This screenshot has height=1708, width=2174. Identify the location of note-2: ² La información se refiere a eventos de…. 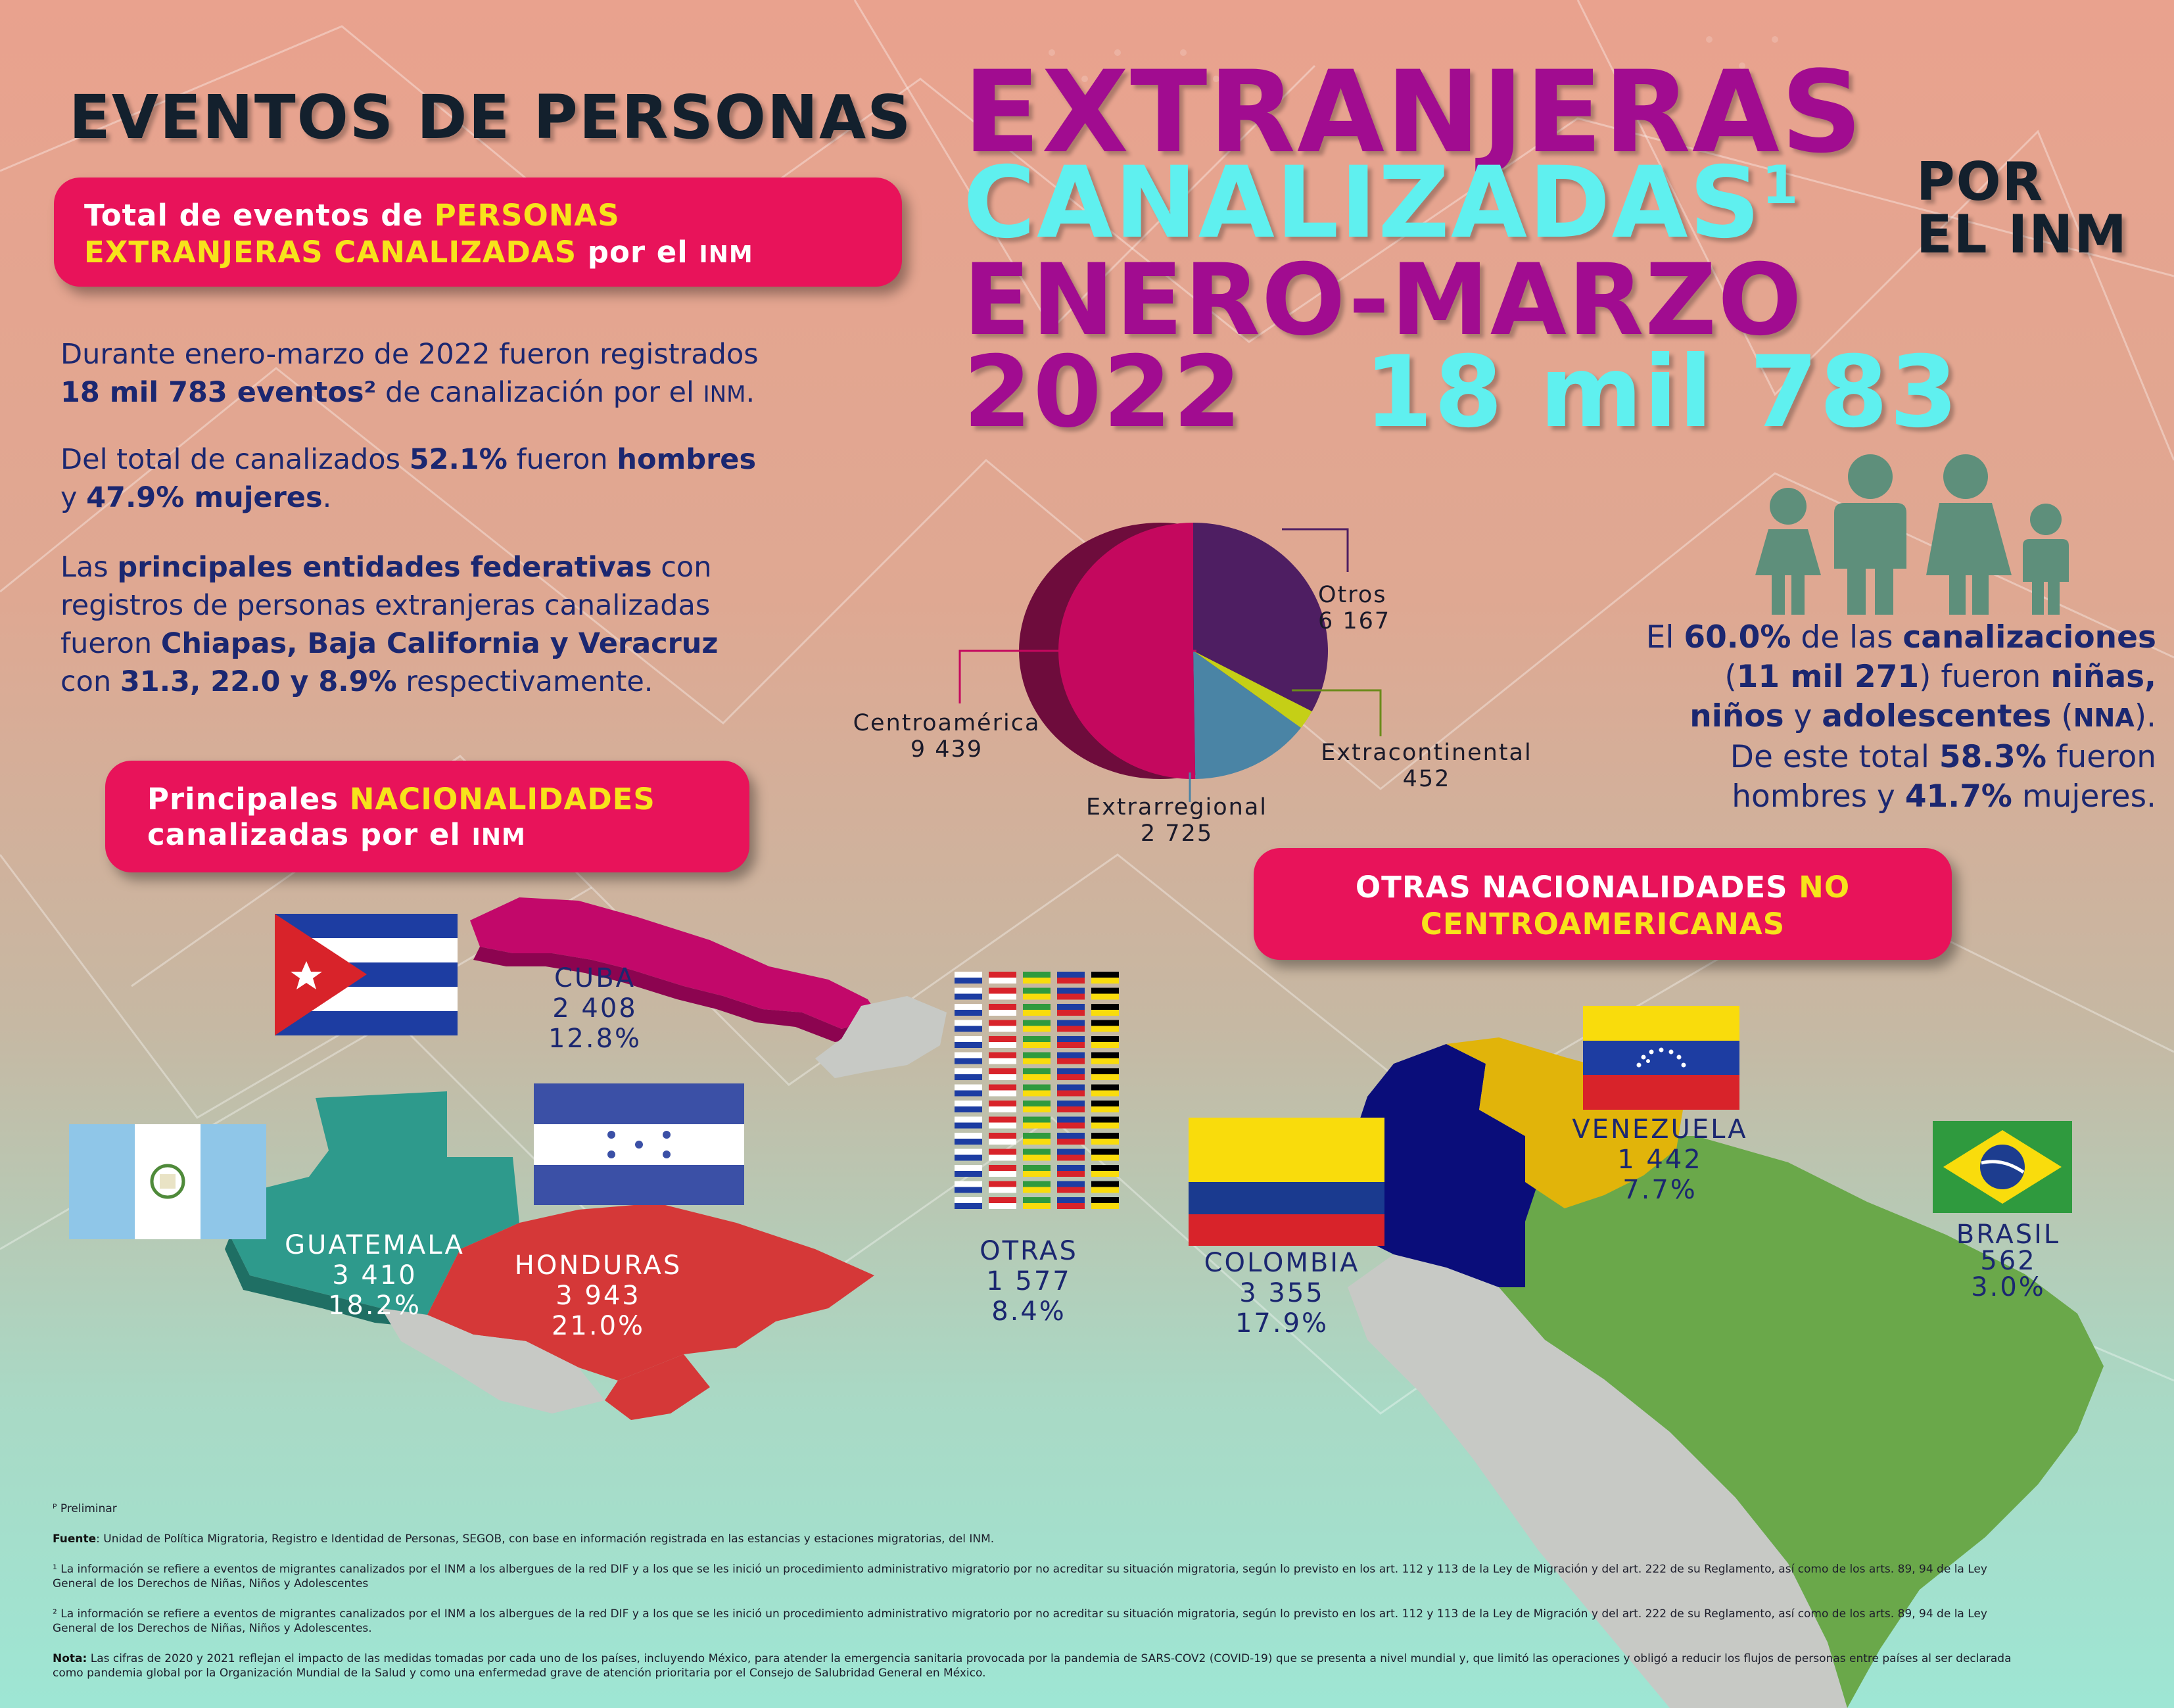
(1020, 1621).